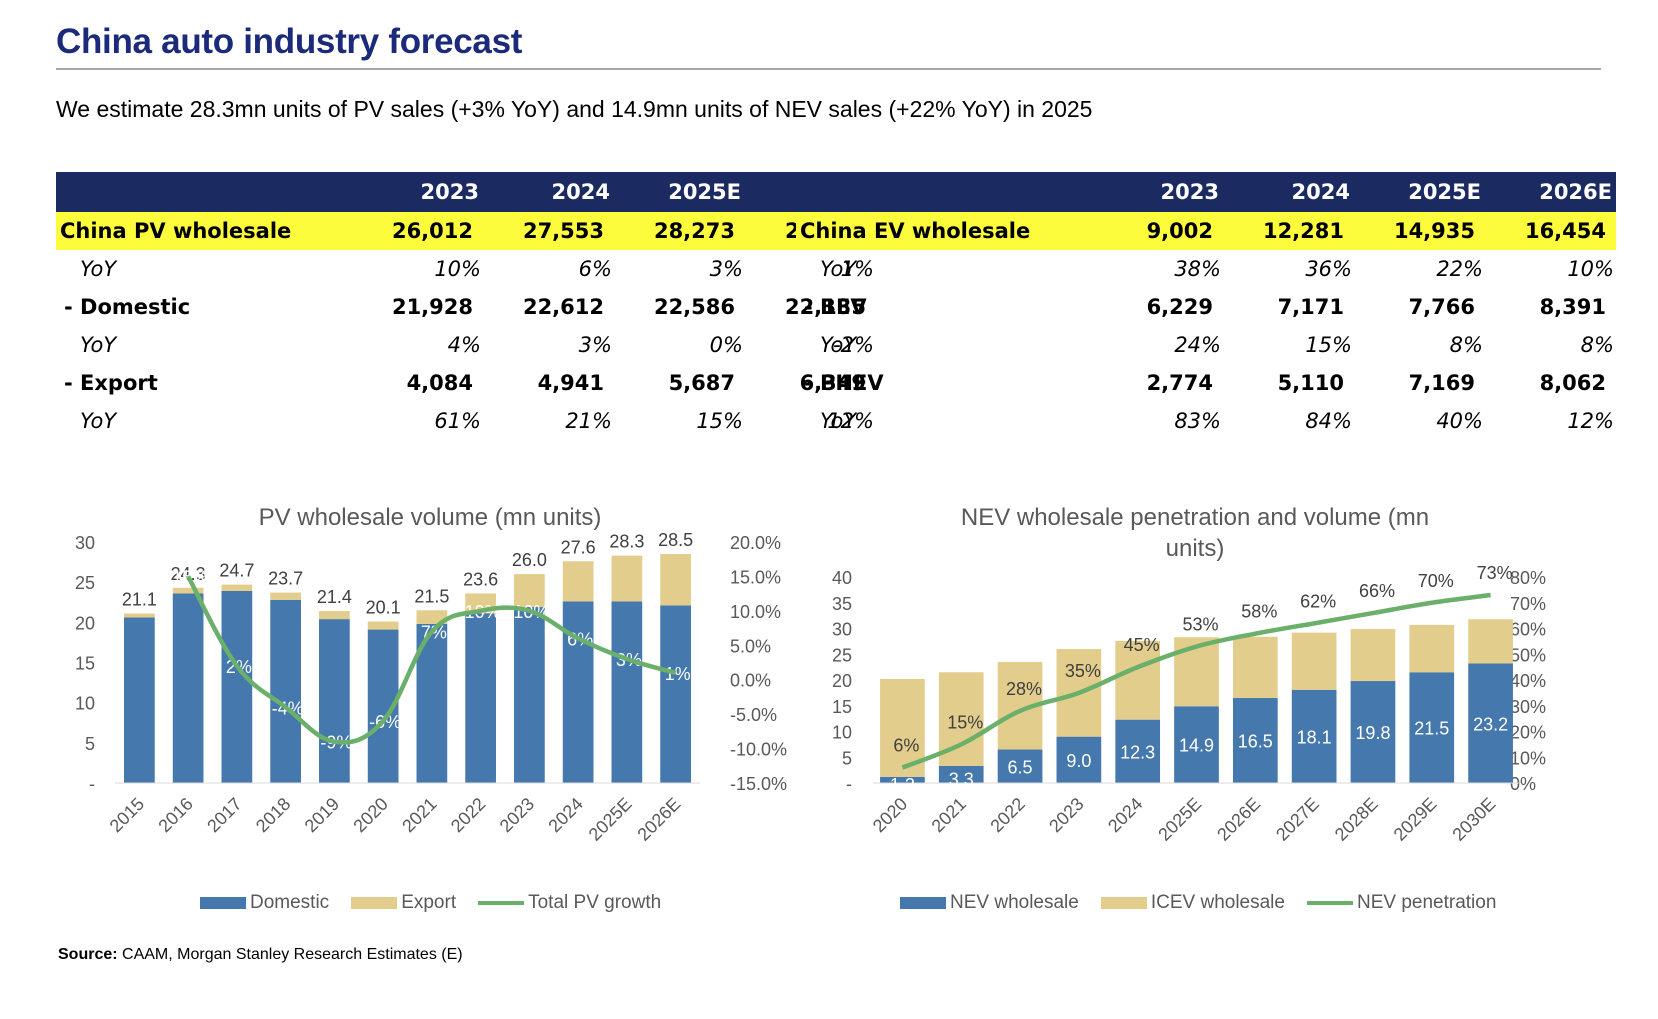  Describe the element at coordinates (694, 307) in the screenshot. I see `pv-table-cell: 22,586` at that location.